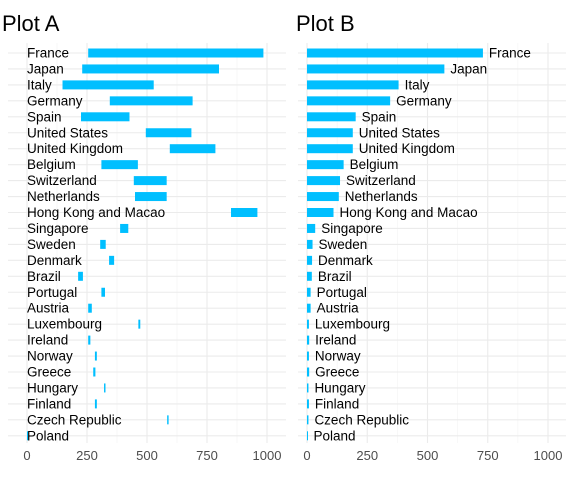  What do you see at coordinates (488, 455) in the screenshot?
I see `plot-b-x-tick-label: 750` at bounding box center [488, 455].